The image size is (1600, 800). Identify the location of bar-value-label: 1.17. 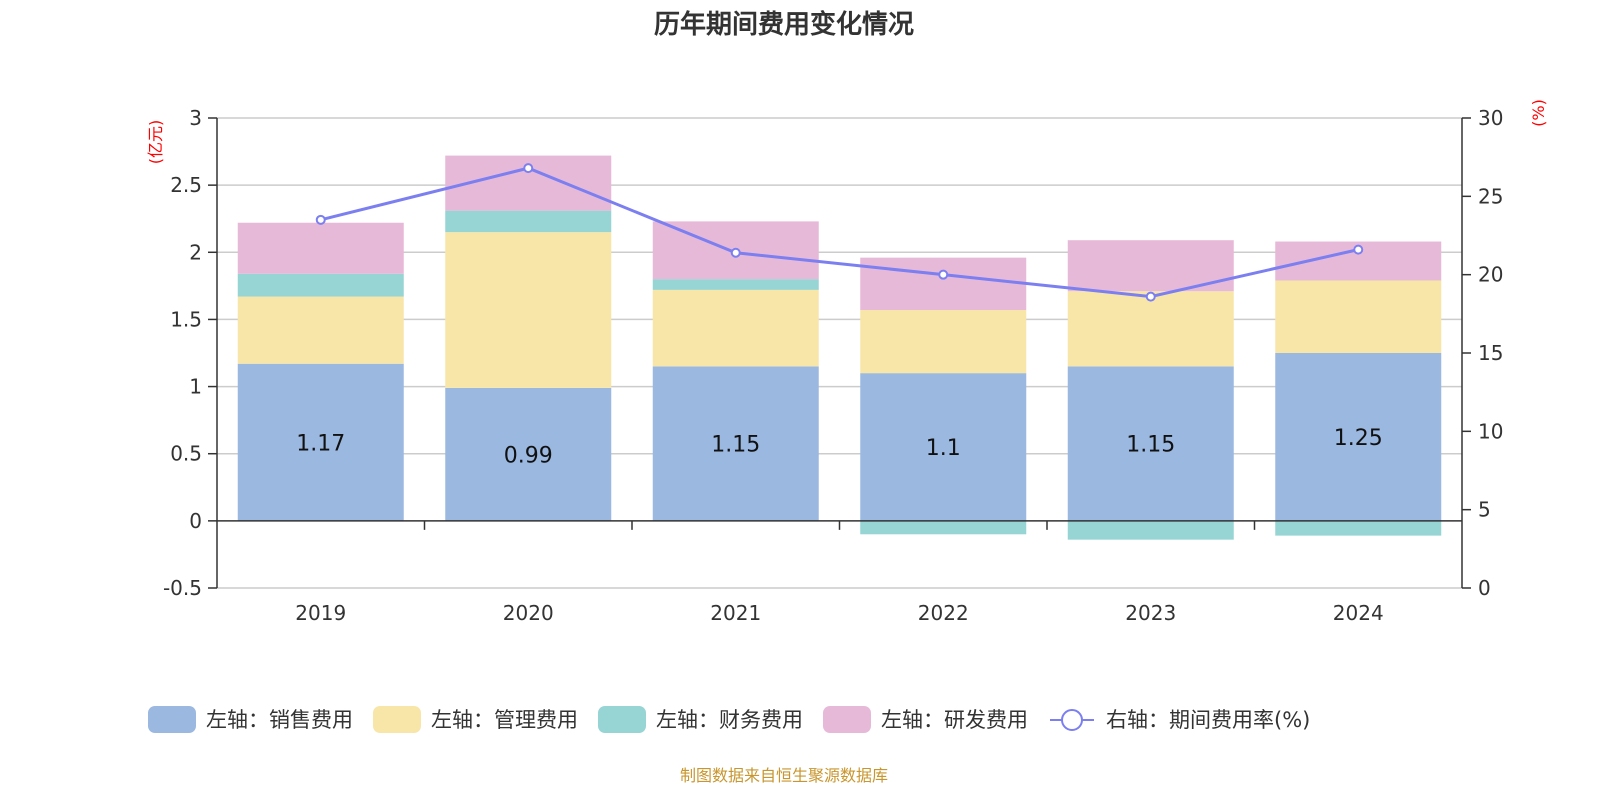
(320, 443).